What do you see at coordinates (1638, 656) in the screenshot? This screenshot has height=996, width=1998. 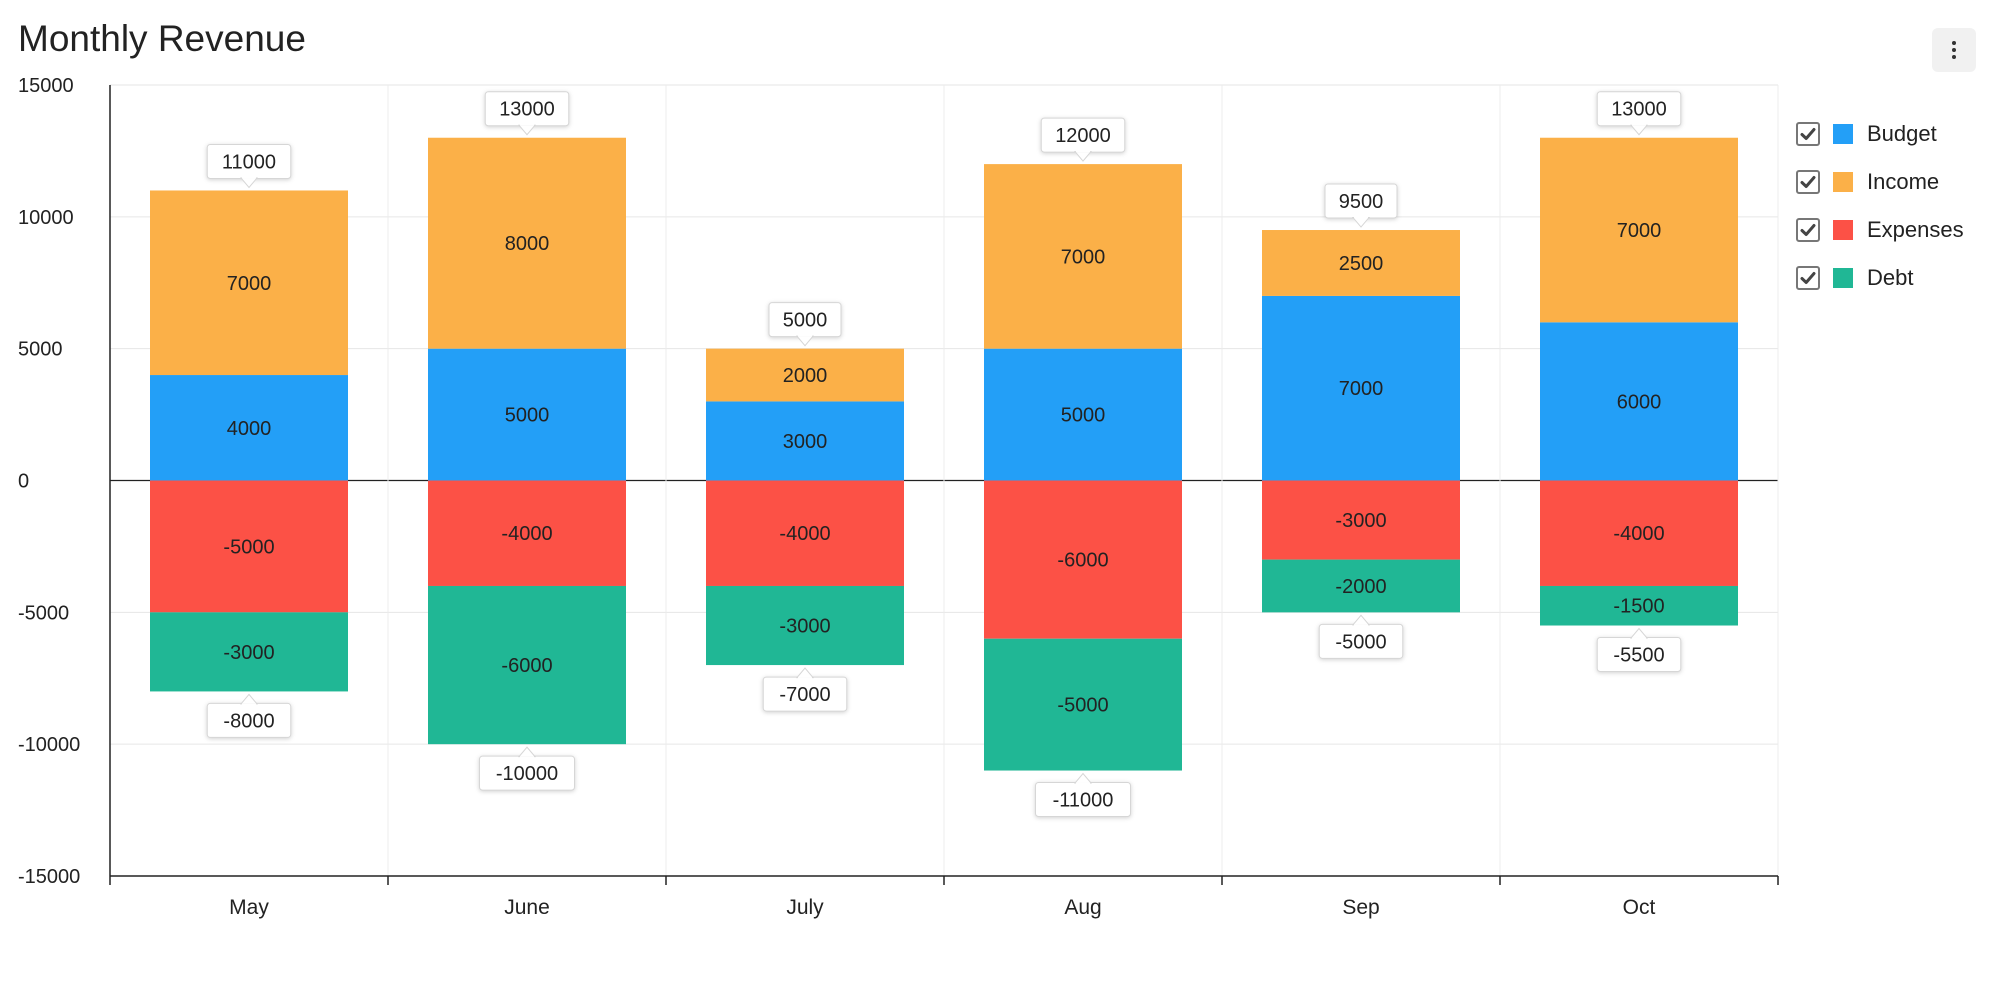 I see `total-label-negative: -5500` at bounding box center [1638, 656].